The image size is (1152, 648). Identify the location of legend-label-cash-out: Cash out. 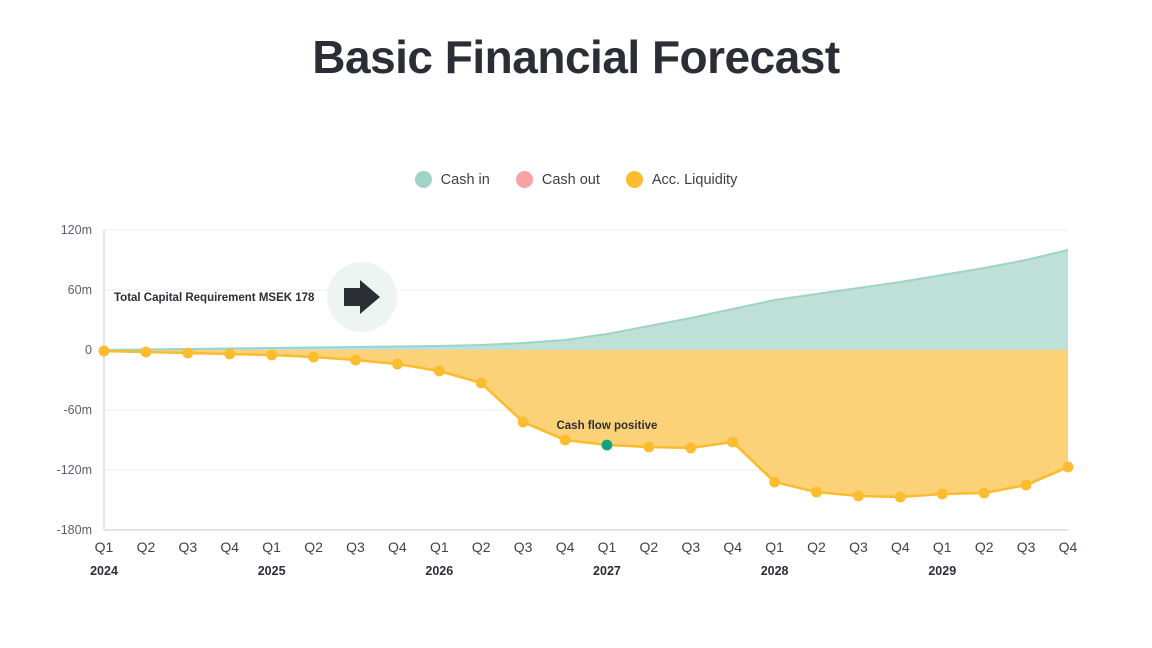
(570, 179).